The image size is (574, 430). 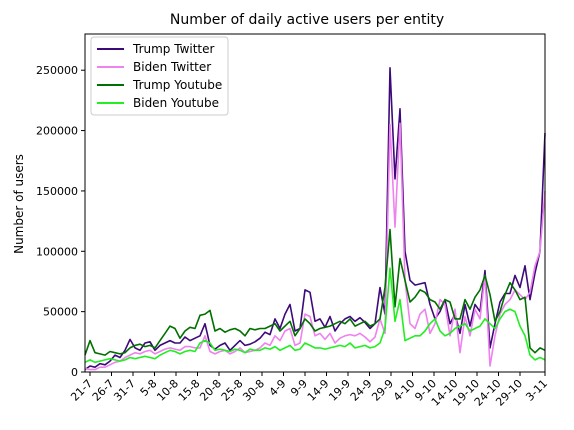 What do you see at coordinates (189, 390) in the screenshot?
I see `x-tick-label: 15-8` at bounding box center [189, 390].